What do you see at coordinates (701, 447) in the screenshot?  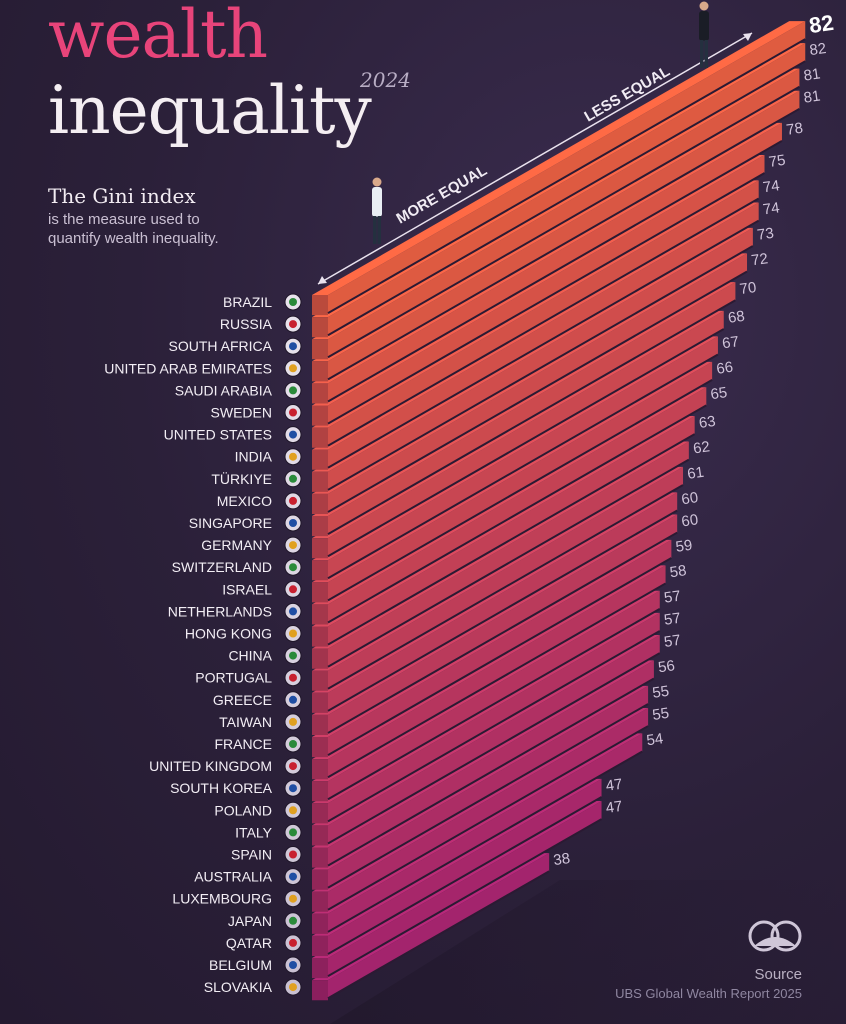 I see `bar-value-label: 62` at bounding box center [701, 447].